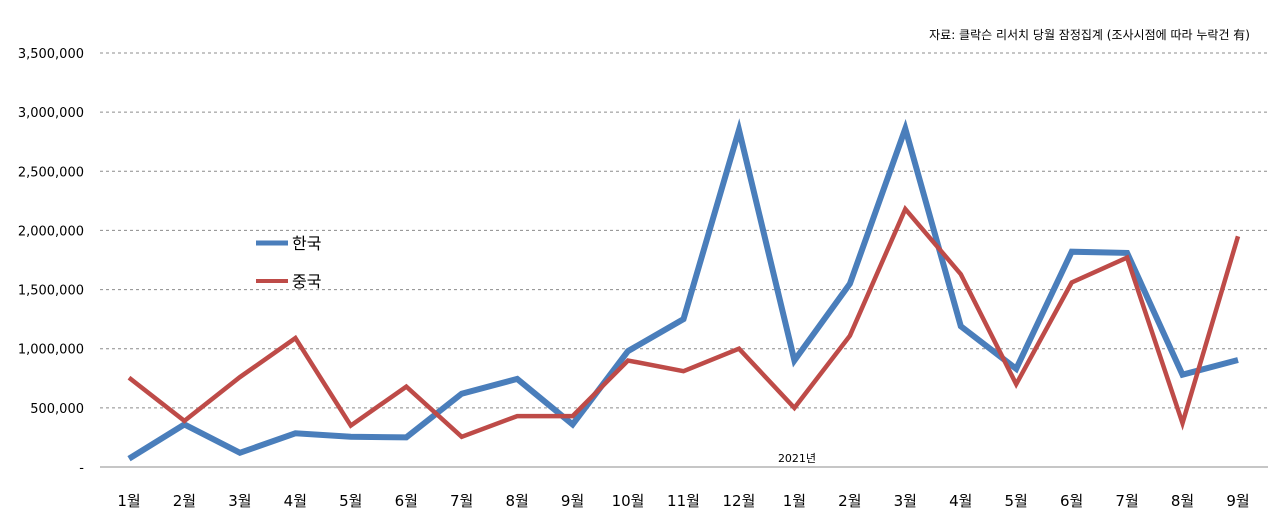  I want to click on y-tick-label: 1,000,000, so click(51, 350).